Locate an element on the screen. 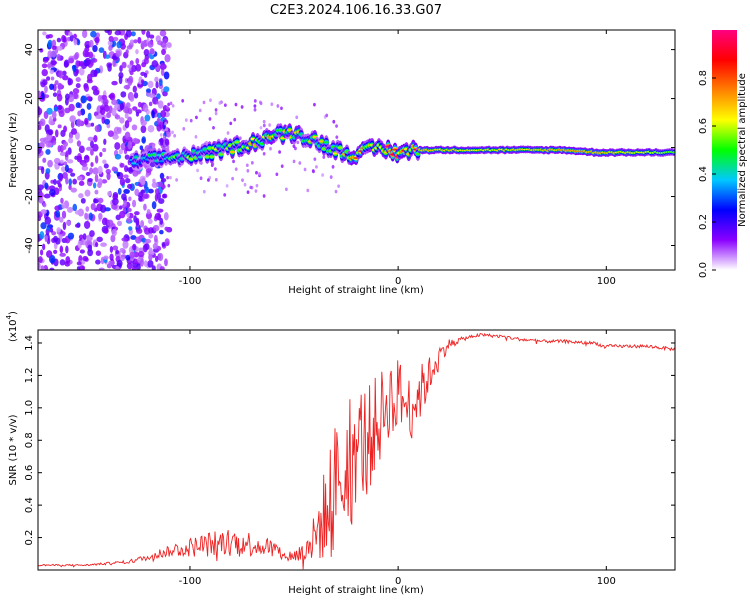 The image size is (750, 600). spectrogram-y-tick-label: 0 is located at coordinates (29, 147).